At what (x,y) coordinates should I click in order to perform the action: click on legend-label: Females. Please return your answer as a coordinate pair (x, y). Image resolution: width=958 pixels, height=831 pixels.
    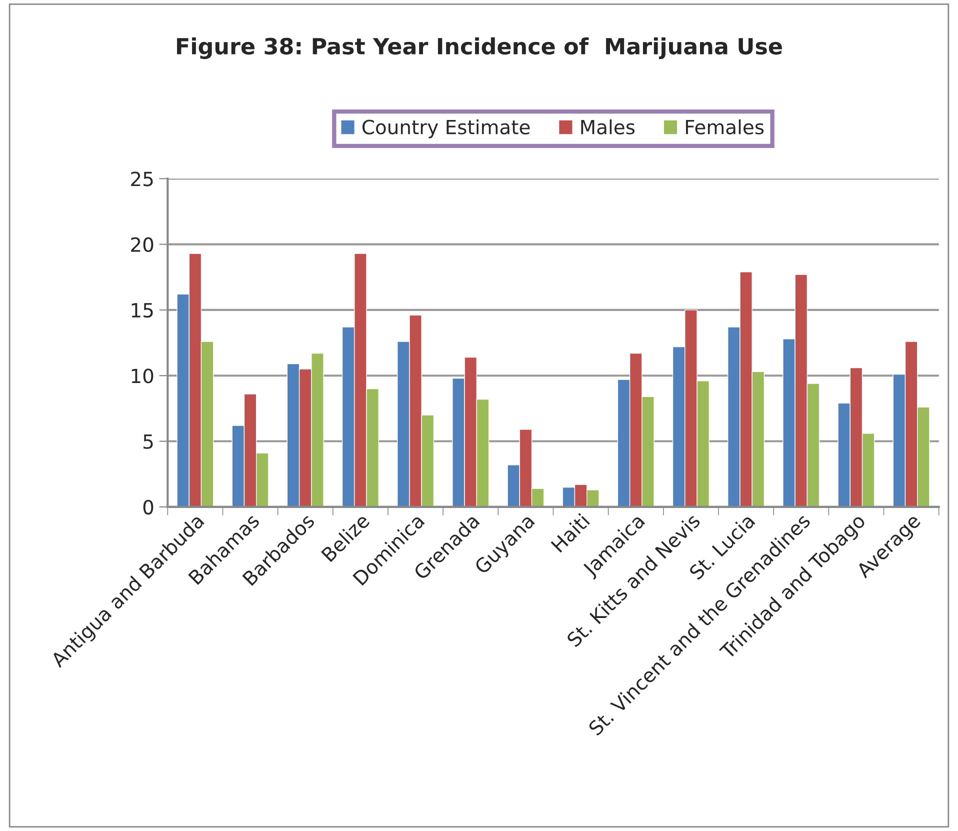
    Looking at the image, I should click on (725, 126).